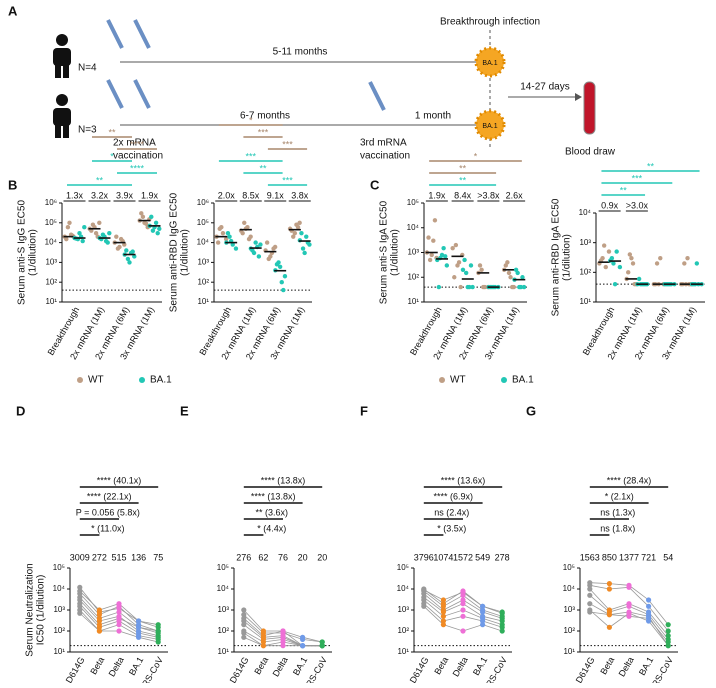  Describe the element at coordinates (300, 52) in the screenshot. I see `interval: 5-11 months` at that location.